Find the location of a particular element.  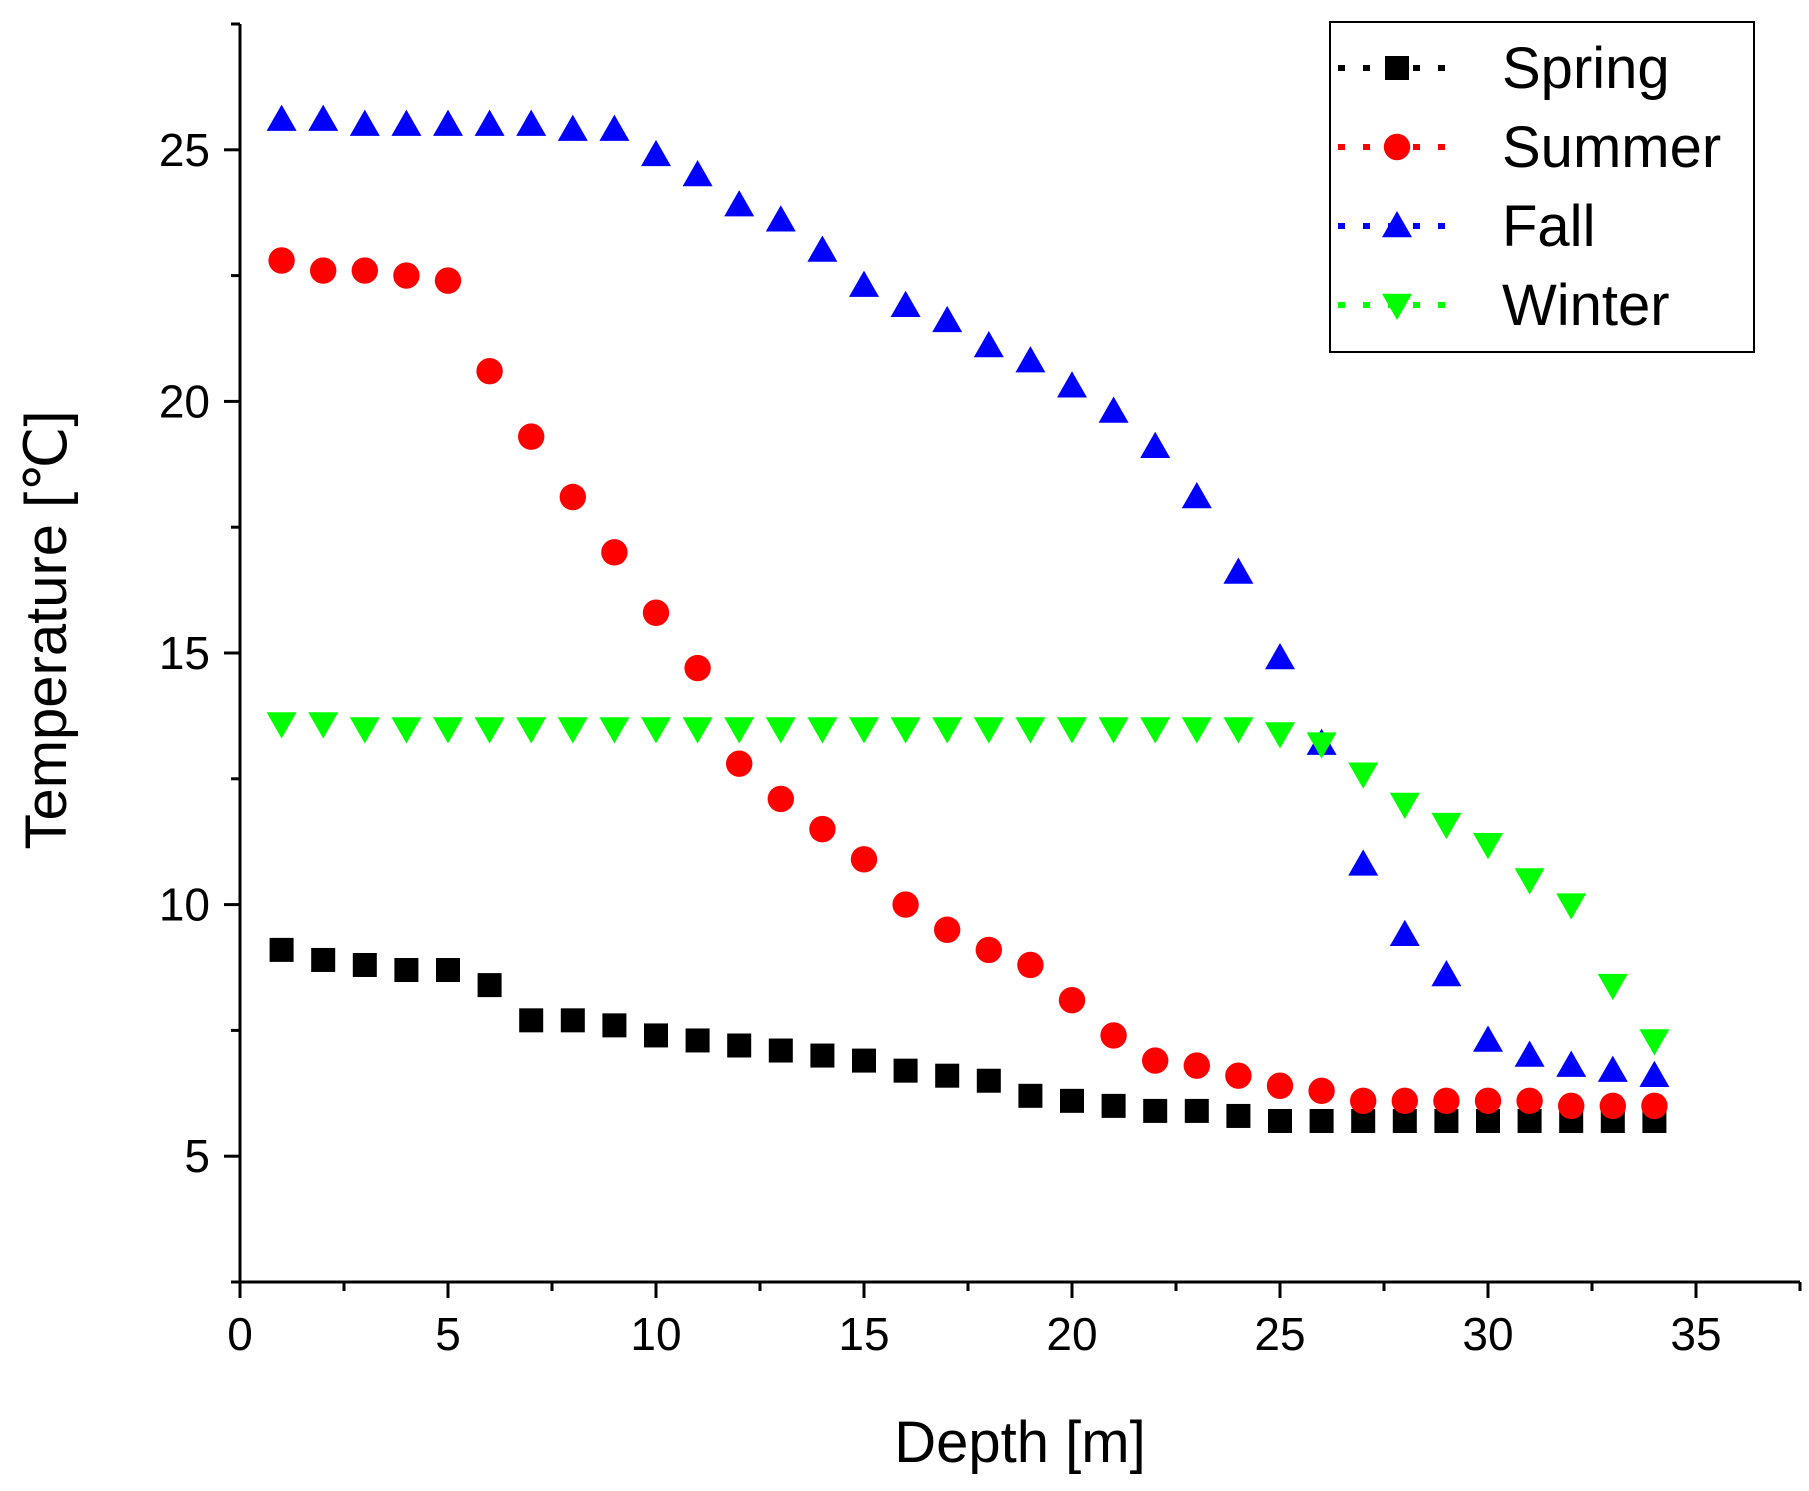

x-tick-label: 5 is located at coordinates (448, 1334).